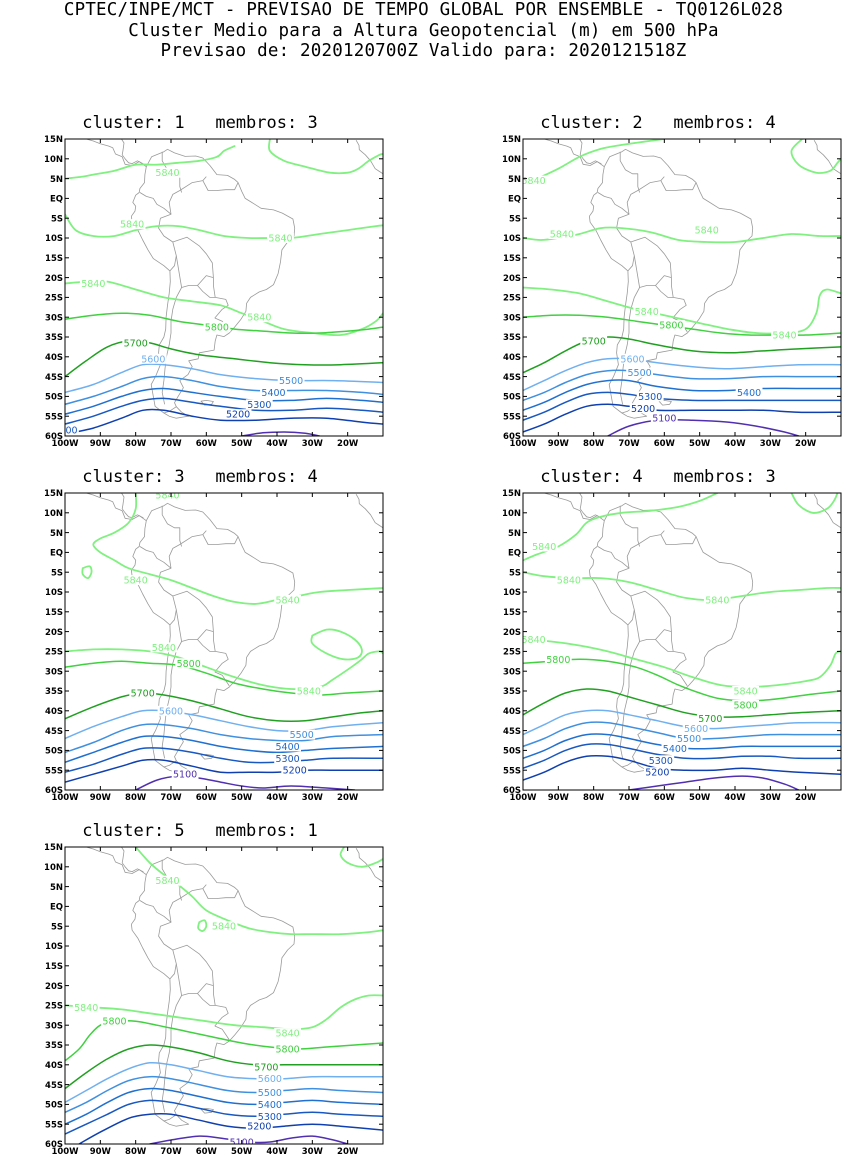 The height and width of the screenshot is (1157, 847). I want to click on lat-tick-label: 10S, so click(54, 947).